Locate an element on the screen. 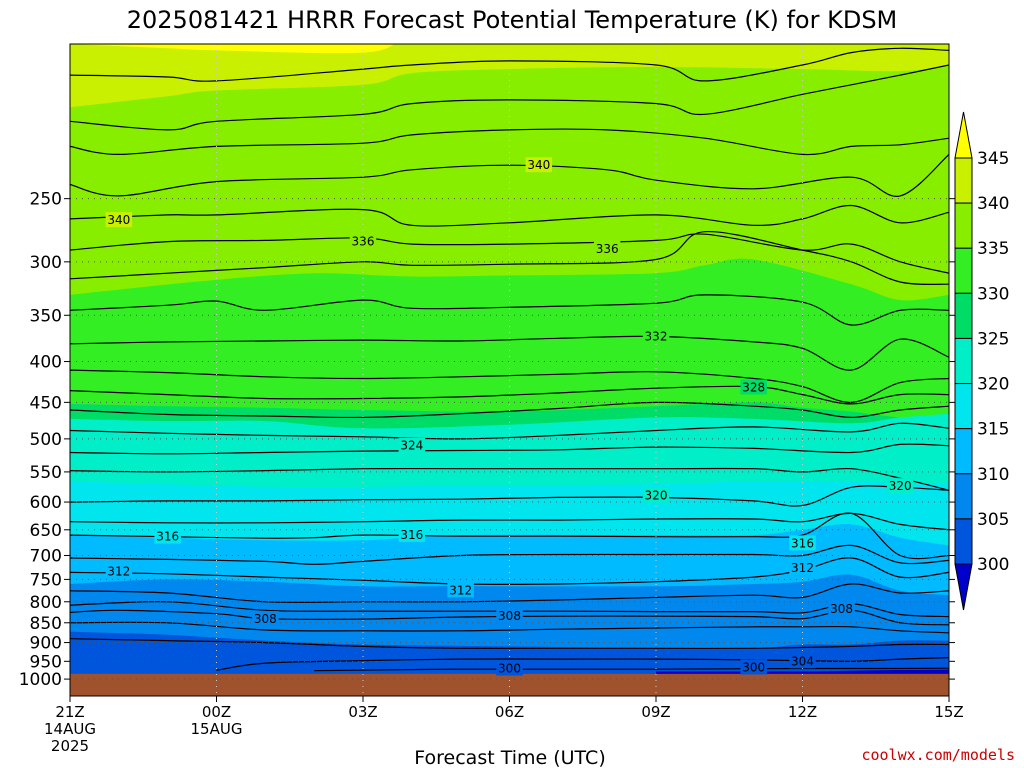 This screenshot has height=768, width=1024. y-tick-label: 850 is located at coordinates (46, 624).